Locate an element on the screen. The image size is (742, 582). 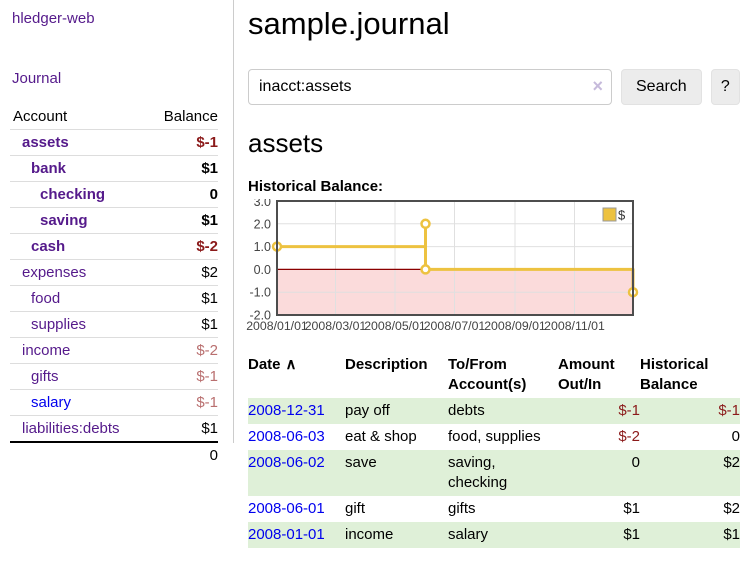
description-column-header: Description is located at coordinates (386, 364).